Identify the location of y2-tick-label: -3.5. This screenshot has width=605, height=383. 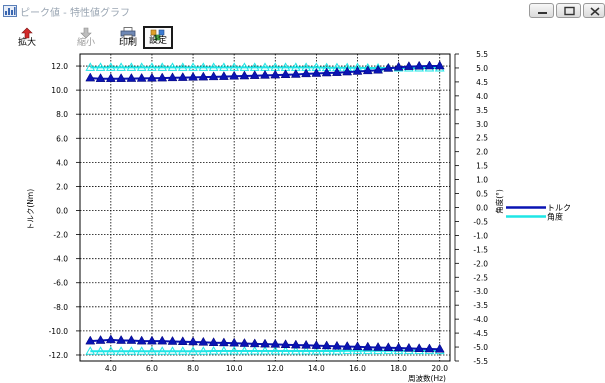
(480, 305).